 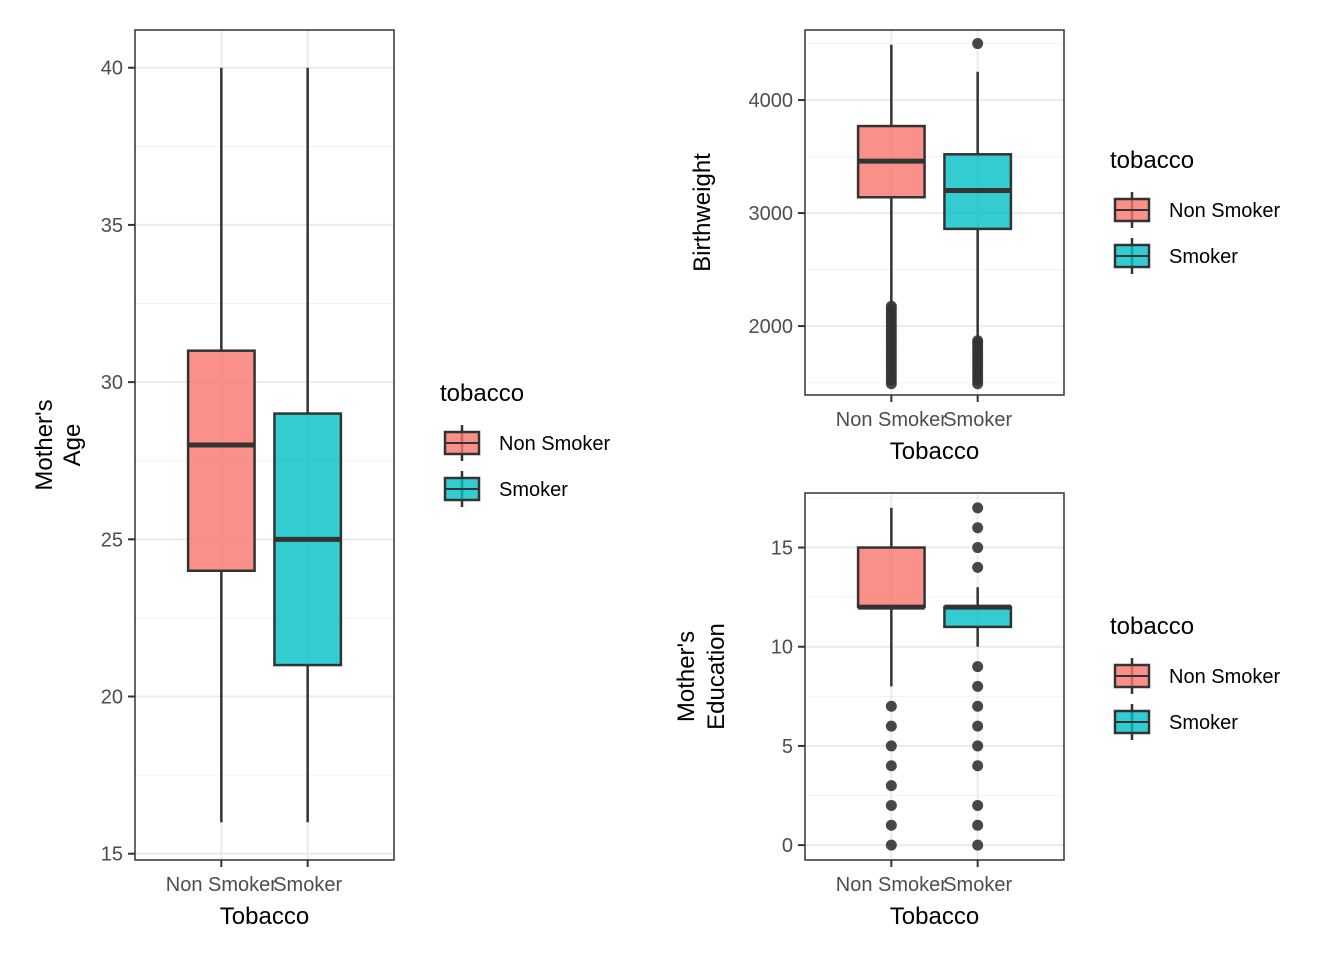 I want to click on panel-border, so click(x=934, y=676).